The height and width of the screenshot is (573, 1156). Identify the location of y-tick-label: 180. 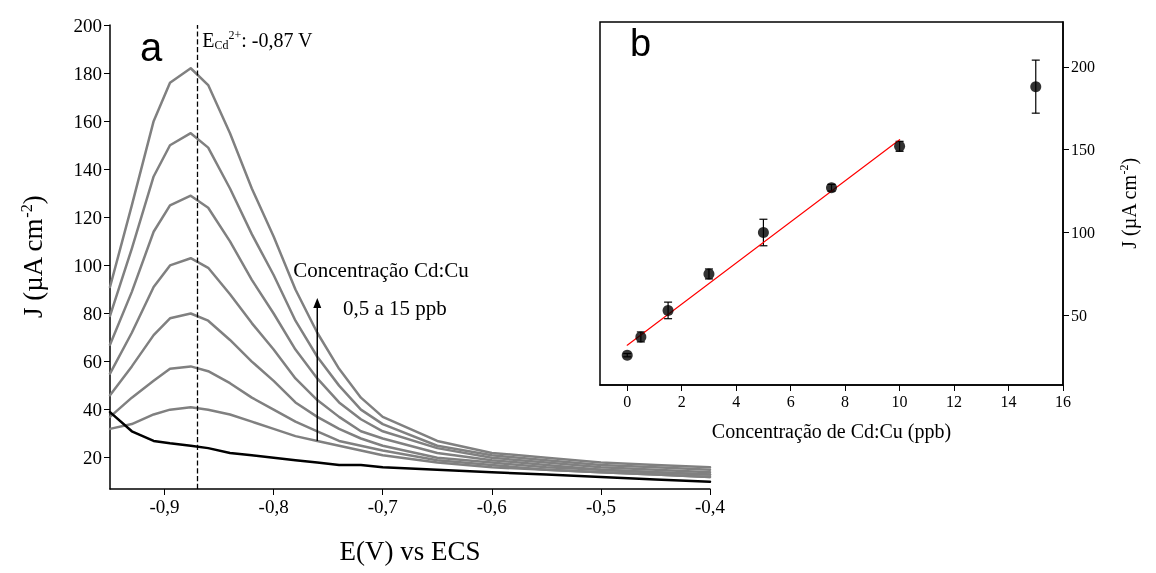
(87, 73).